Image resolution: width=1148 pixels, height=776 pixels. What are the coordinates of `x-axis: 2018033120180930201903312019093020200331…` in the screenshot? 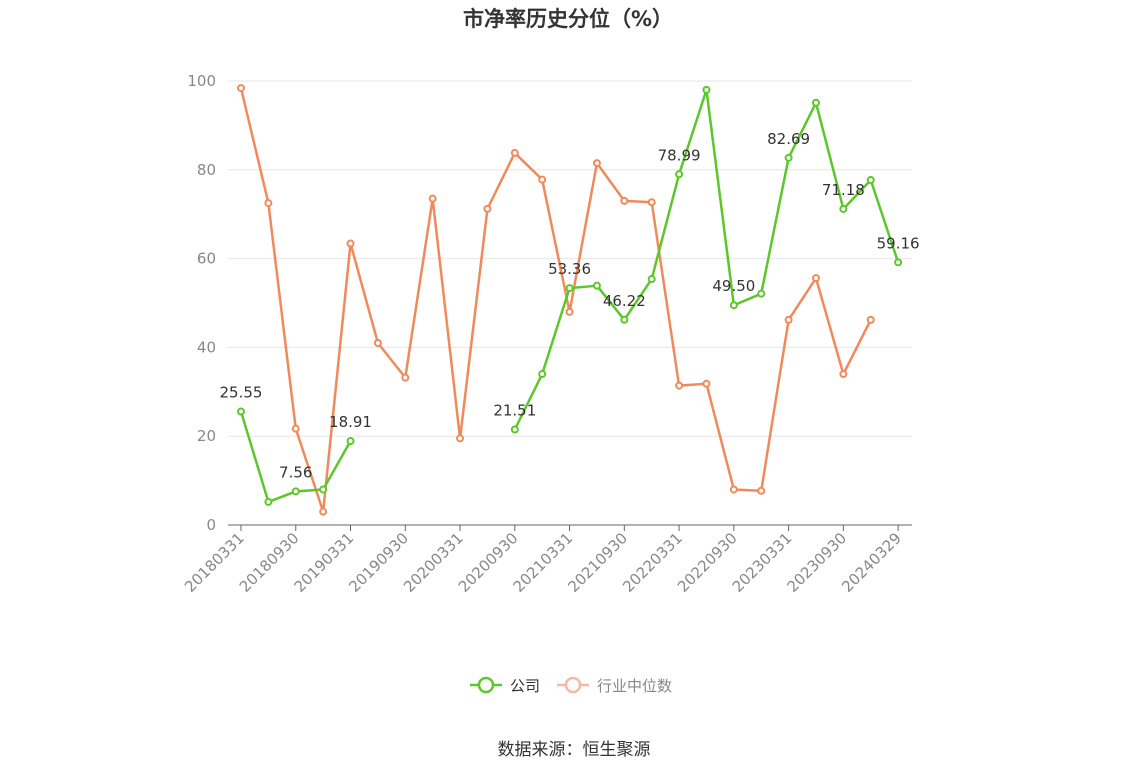 It's located at (546, 560).